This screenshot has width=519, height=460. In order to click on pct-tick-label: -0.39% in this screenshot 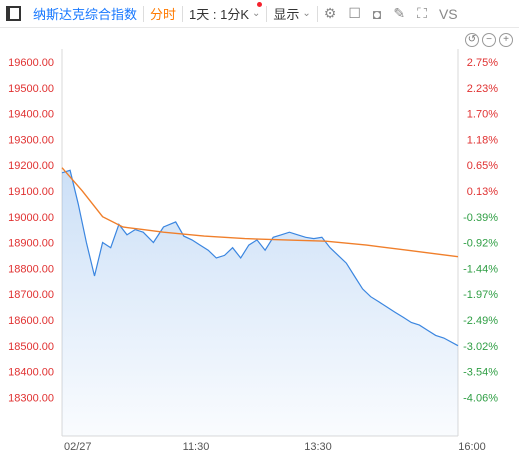, I will do `click(480, 218)`.